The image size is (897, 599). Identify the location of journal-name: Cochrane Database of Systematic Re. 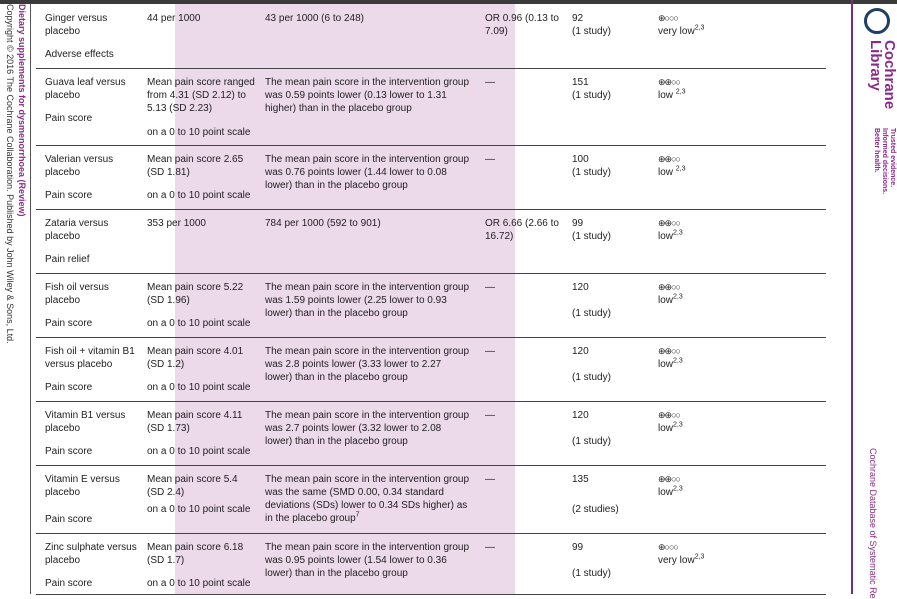
(873, 523).